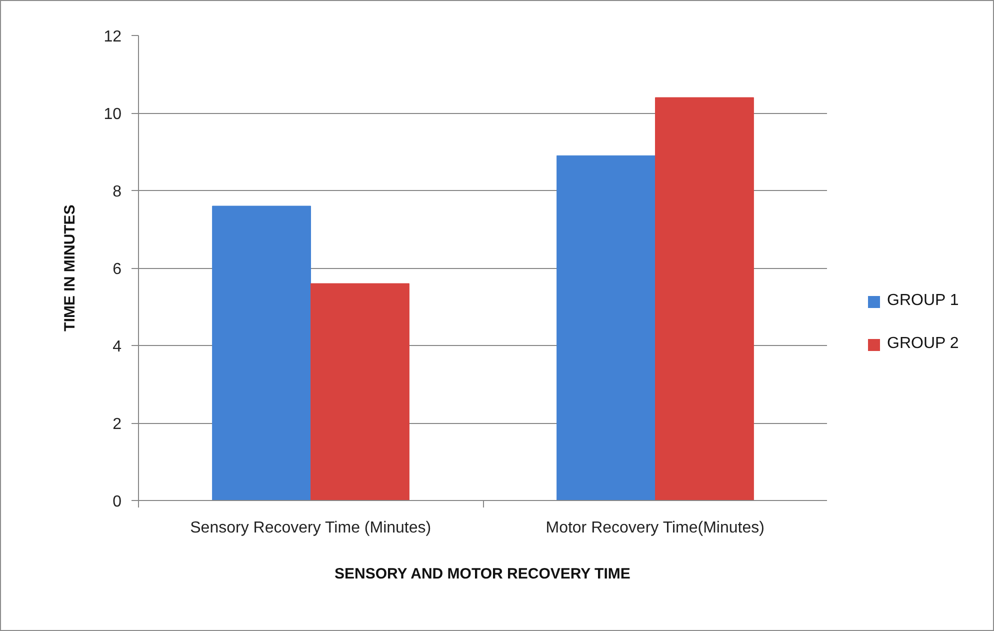 The height and width of the screenshot is (631, 994). I want to click on y-tick-label: 6, so click(117, 269).